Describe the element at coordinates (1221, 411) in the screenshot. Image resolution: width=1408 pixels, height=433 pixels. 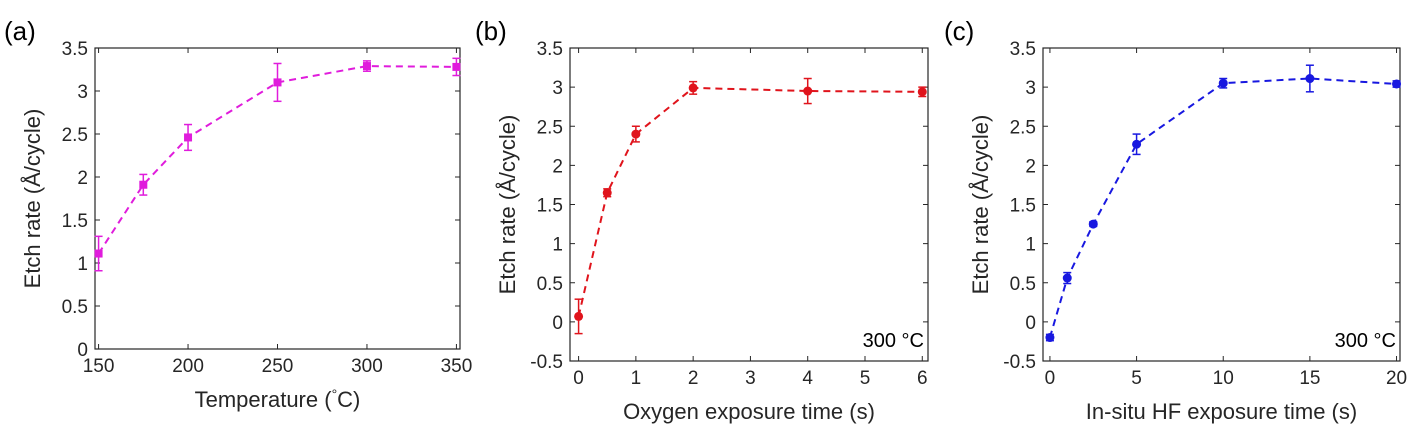
I see `x-axis-label: In-situ HF exposure time (s)` at that location.